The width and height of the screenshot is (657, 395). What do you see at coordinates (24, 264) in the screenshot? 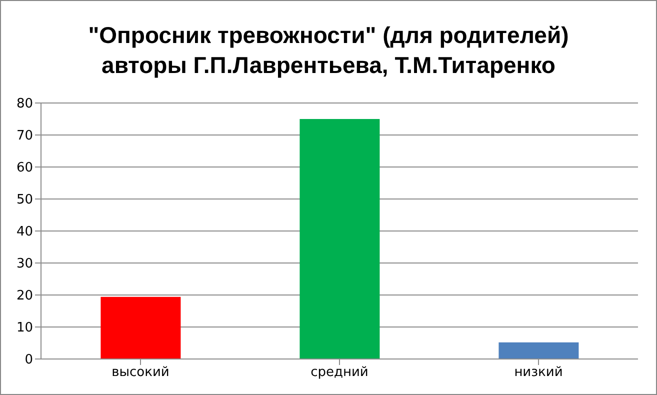
I see `y-tick-label: 30` at bounding box center [24, 264].